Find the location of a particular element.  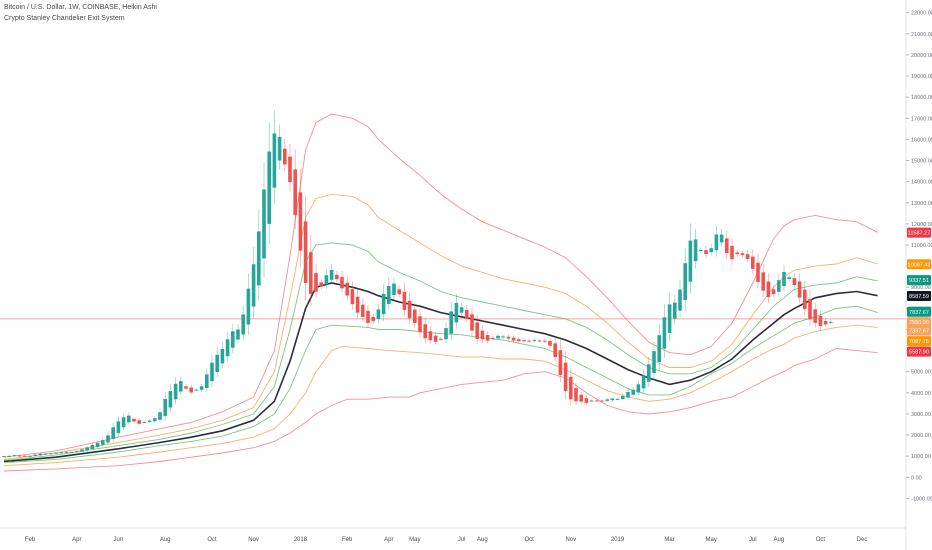

price-label-text: 9337.51 is located at coordinates (919, 281).